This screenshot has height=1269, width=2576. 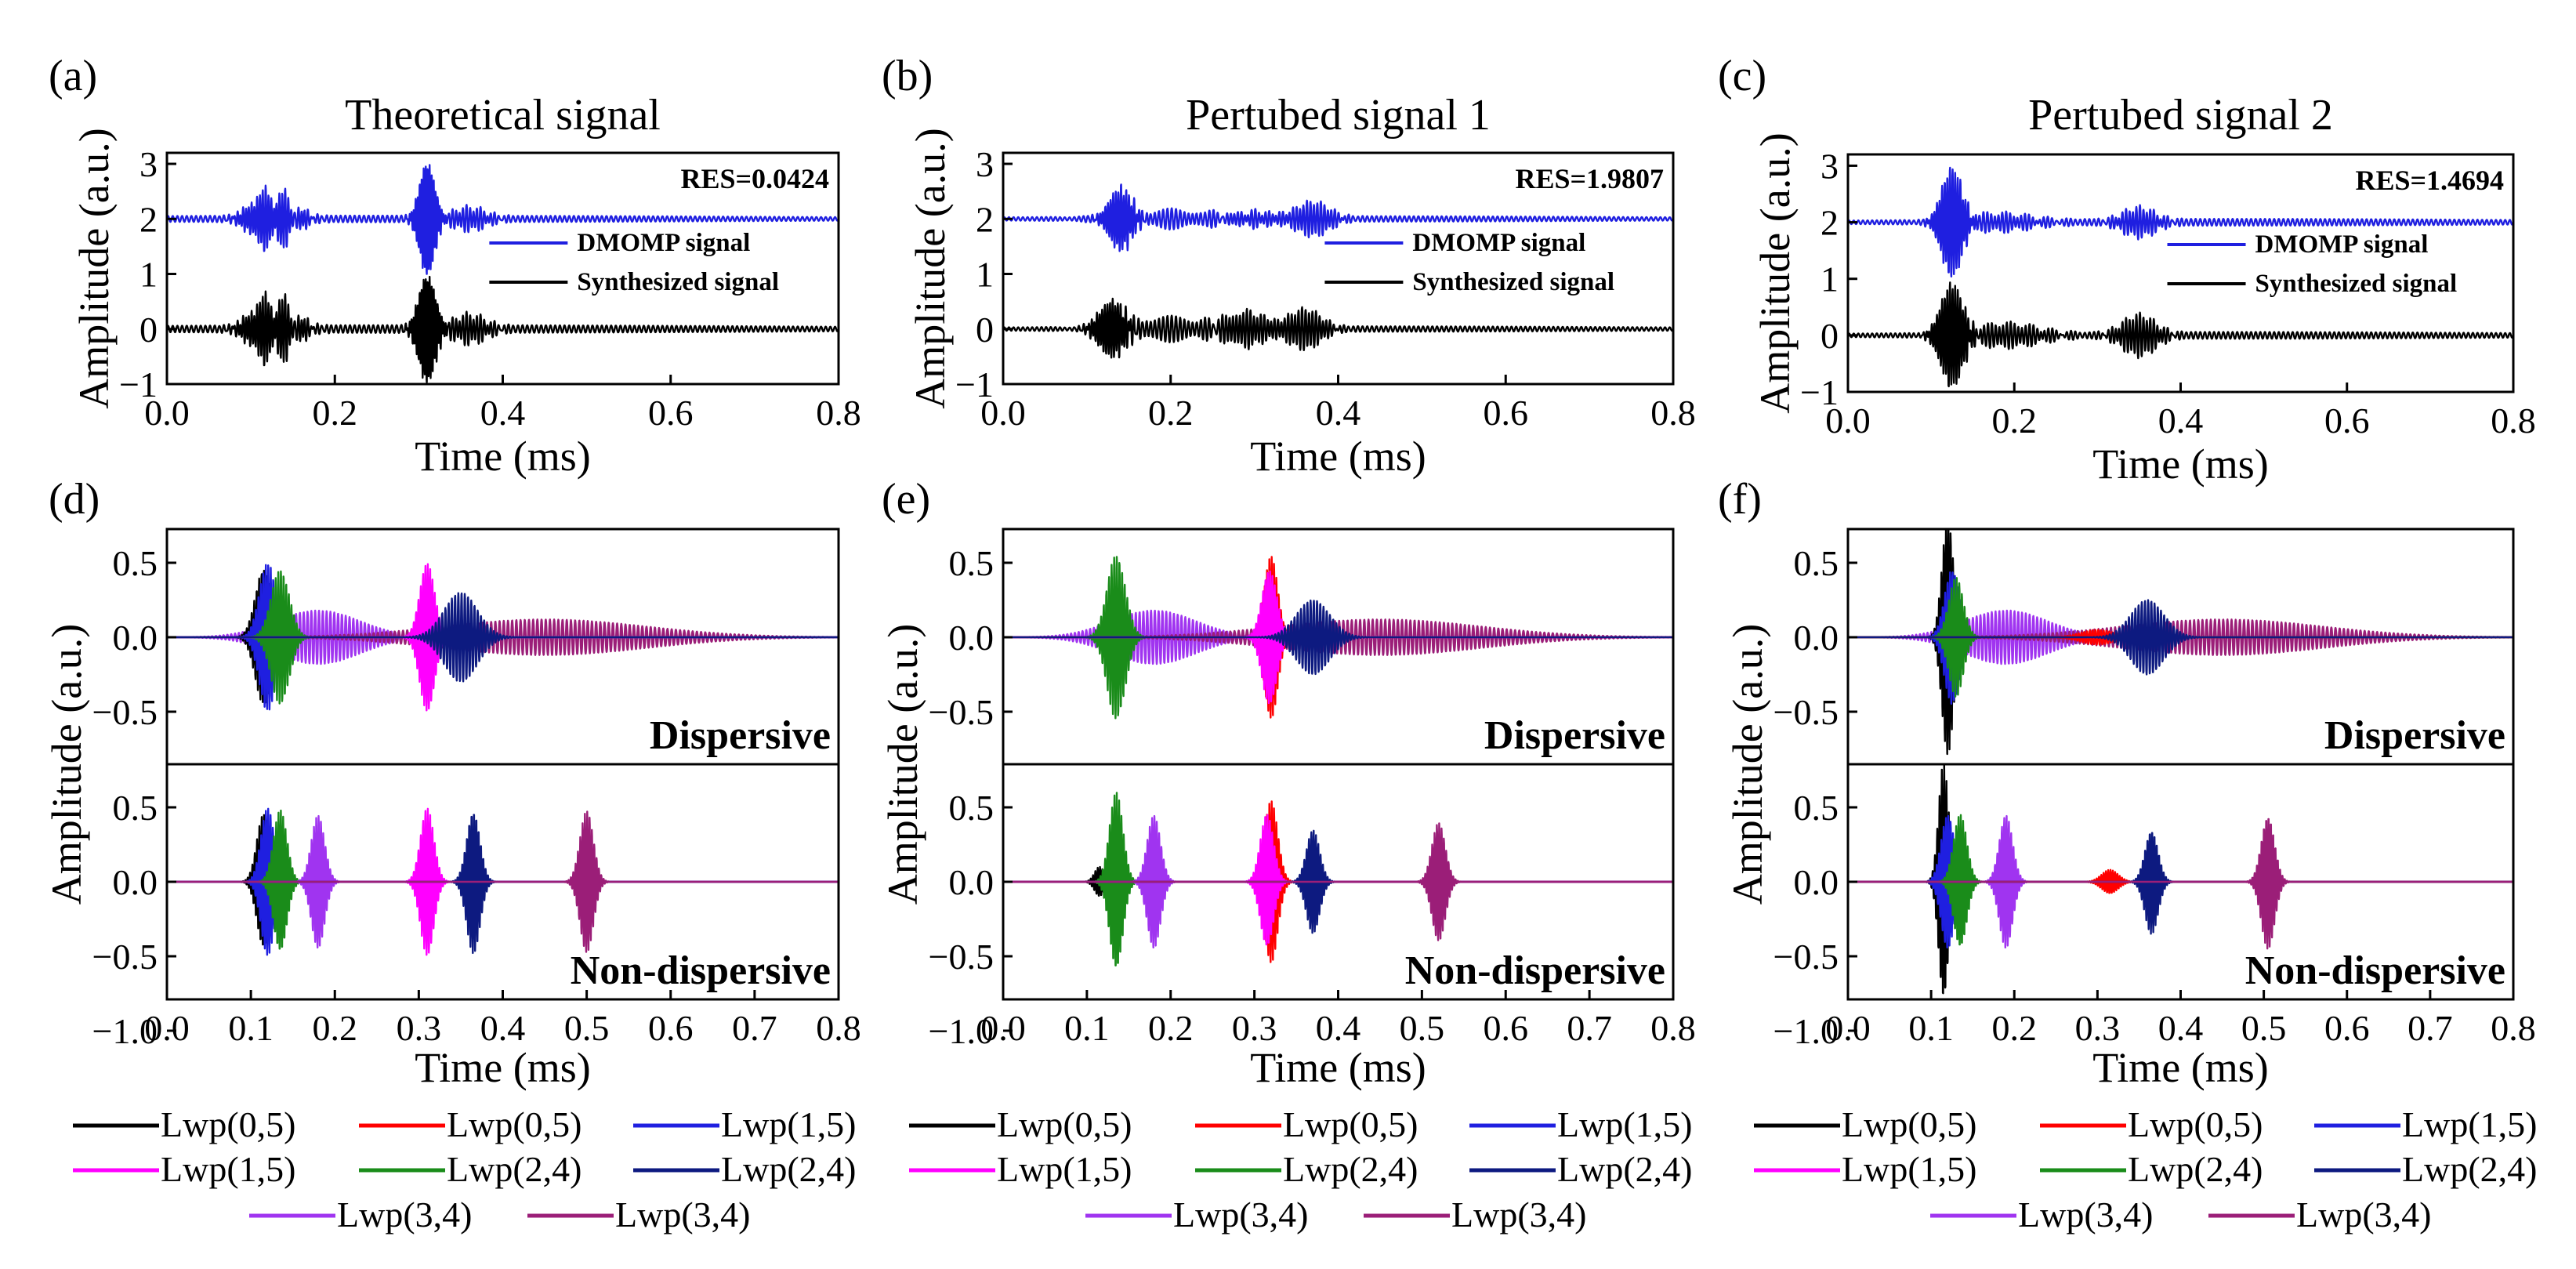 I want to click on panel-title: Theoretical signal, so click(x=503, y=115).